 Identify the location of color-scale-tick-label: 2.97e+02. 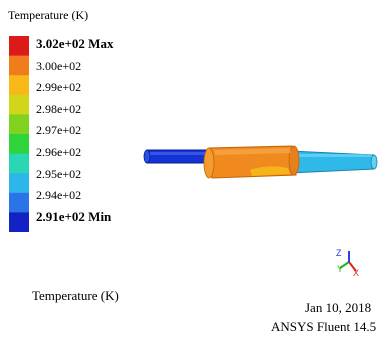
(59, 130).